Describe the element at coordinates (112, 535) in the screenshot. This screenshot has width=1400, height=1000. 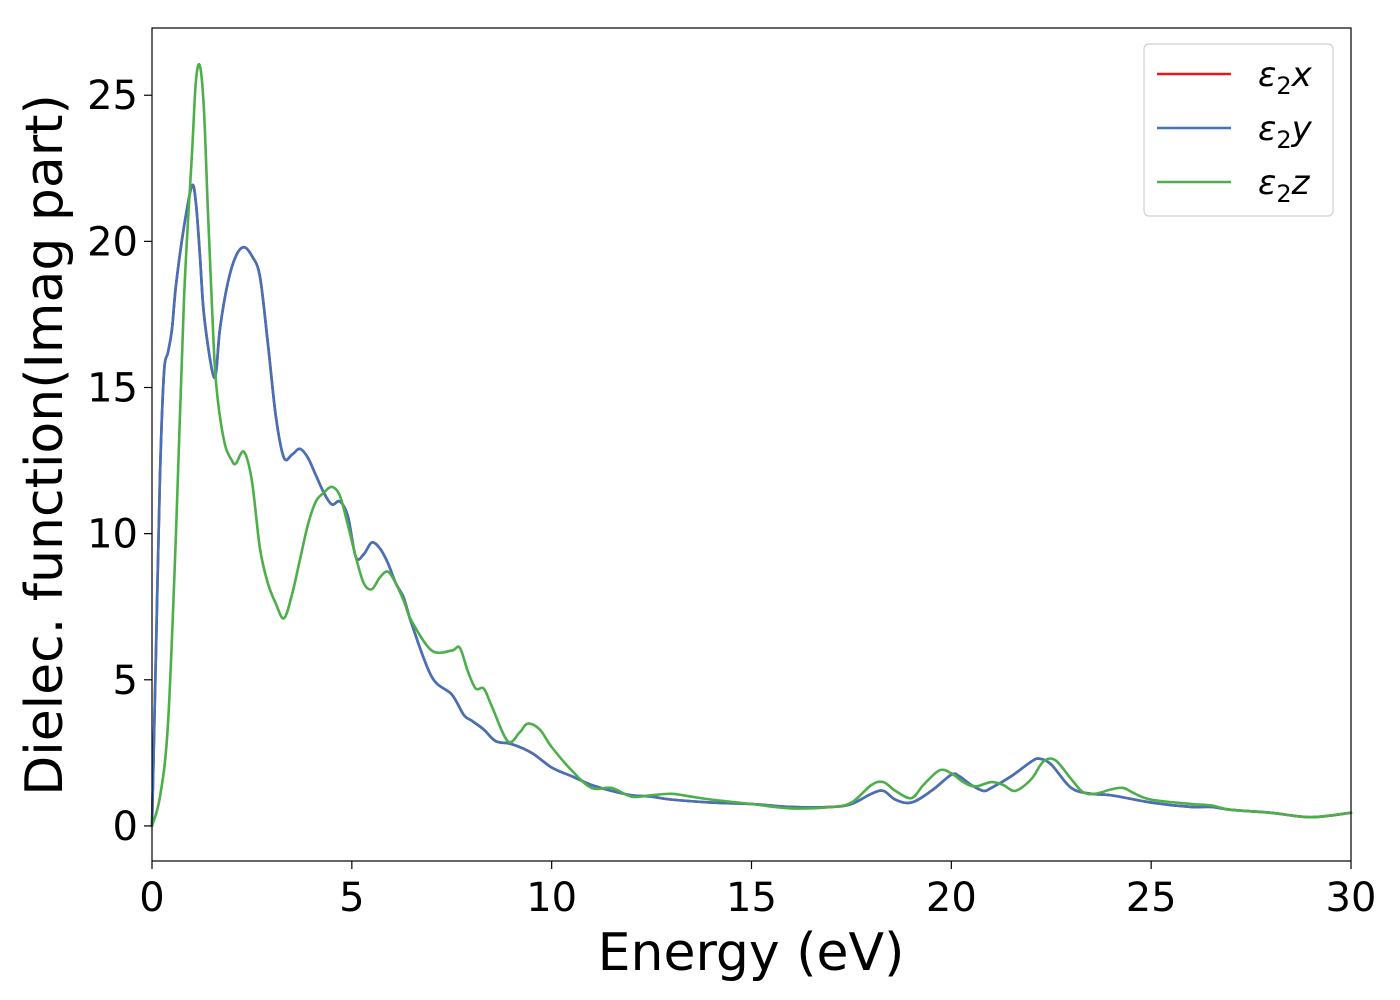
I see `y-tick-label: 10` at that location.